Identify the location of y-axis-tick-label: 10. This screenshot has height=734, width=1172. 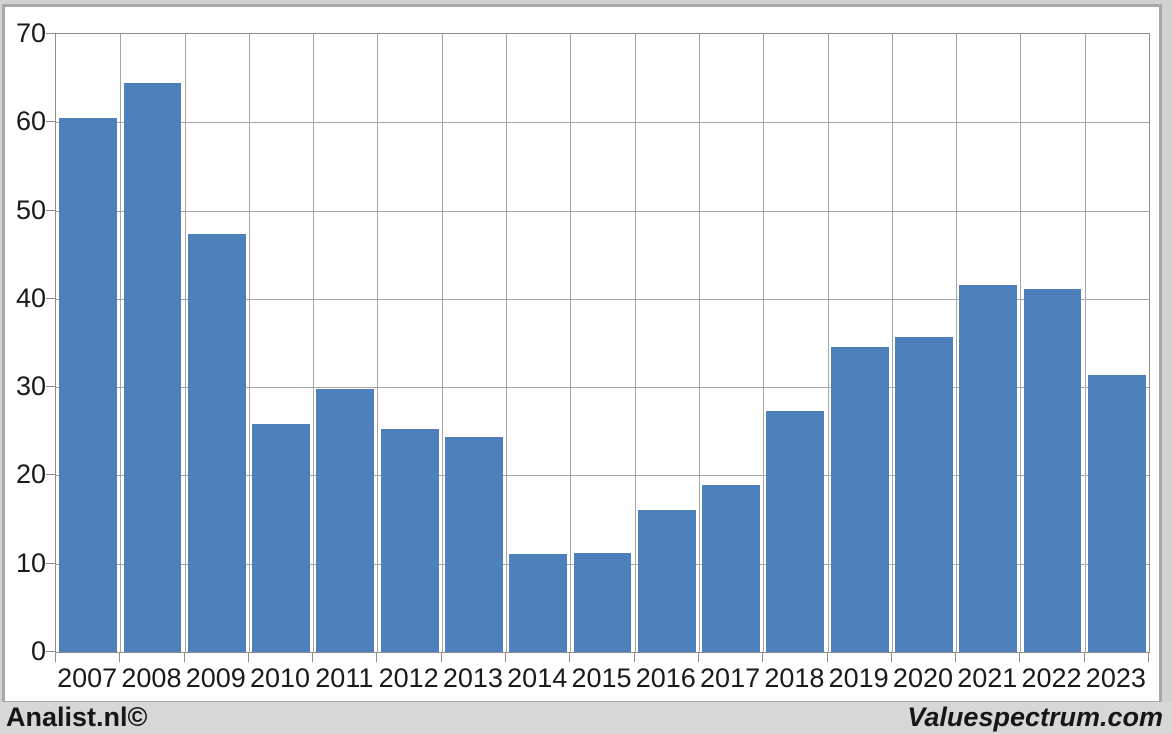
(30, 562).